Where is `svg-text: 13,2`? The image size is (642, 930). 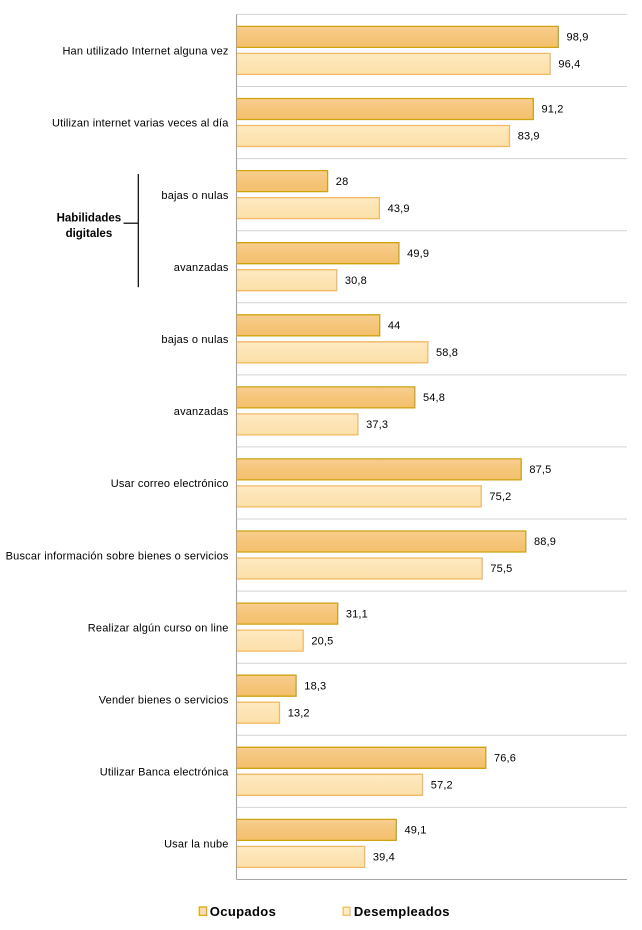
svg-text: 13,2 is located at coordinates (299, 713).